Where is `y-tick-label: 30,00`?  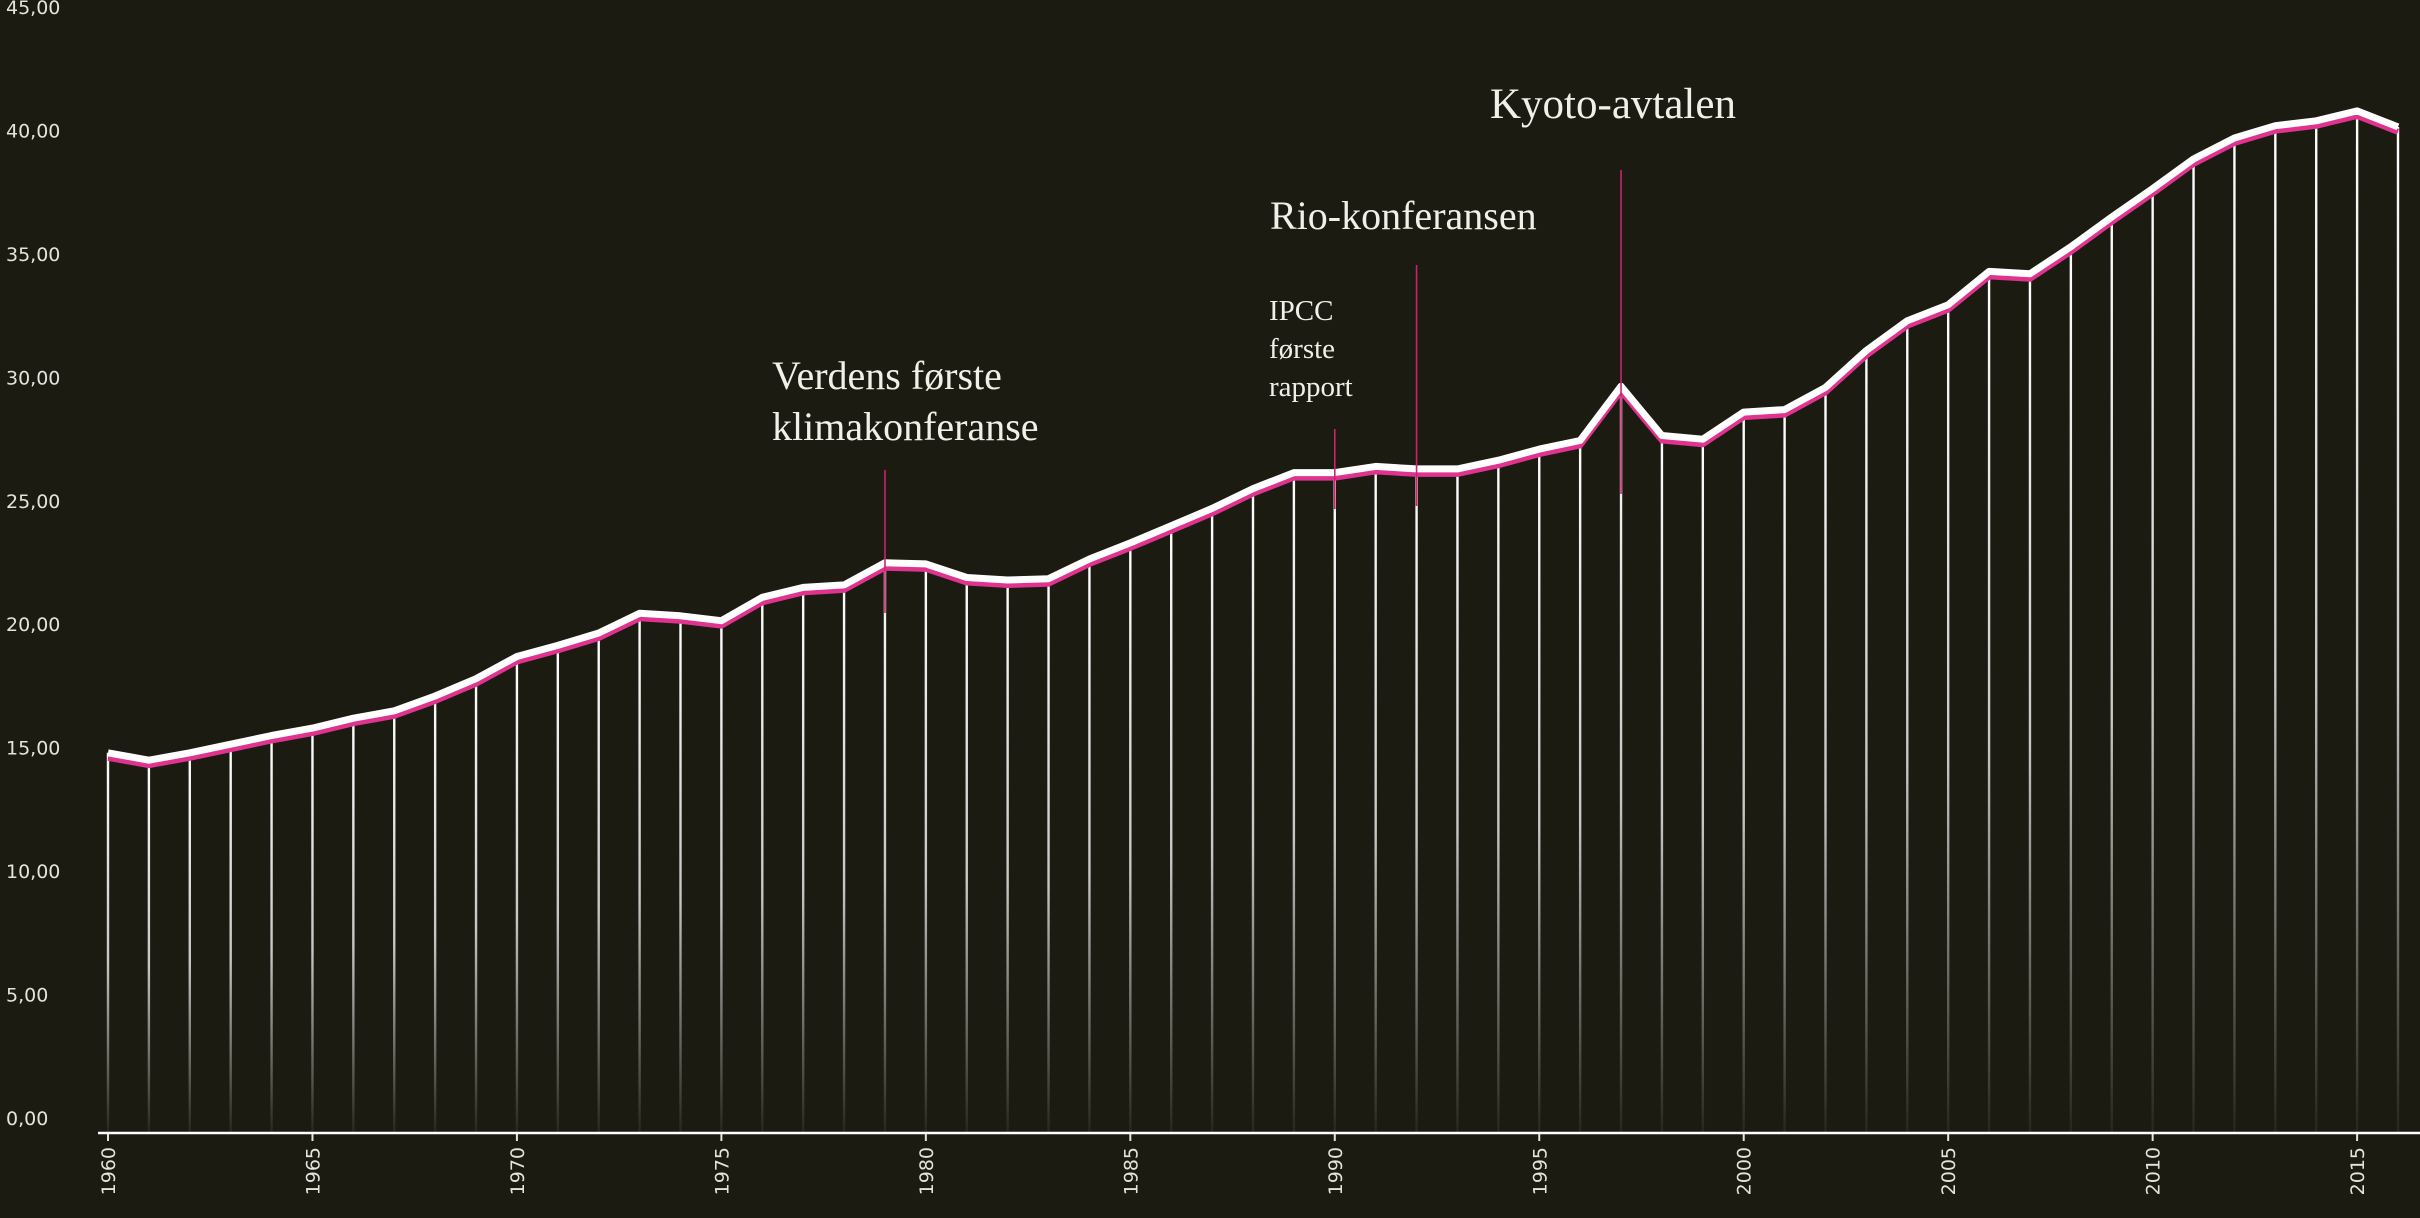 y-tick-label: 30,00 is located at coordinates (33, 378).